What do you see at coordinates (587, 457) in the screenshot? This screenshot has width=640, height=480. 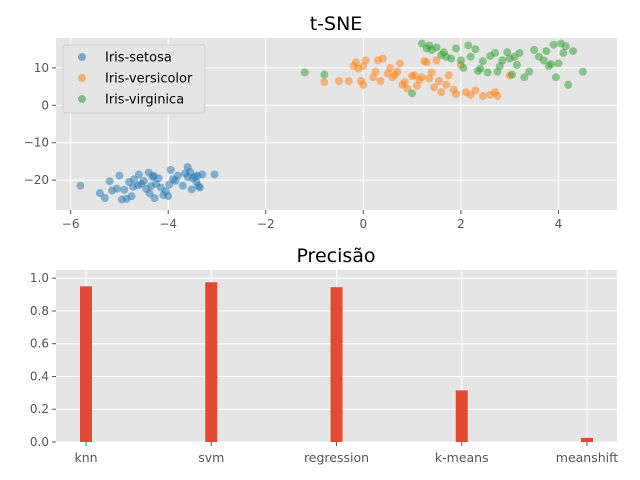 I see `precision-x-tick-label: meanshift` at bounding box center [587, 457].